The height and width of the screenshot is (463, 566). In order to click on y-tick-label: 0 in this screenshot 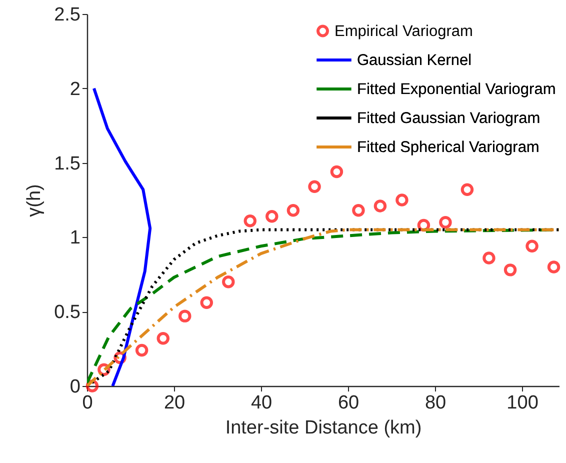, I will do `click(75, 387)`.